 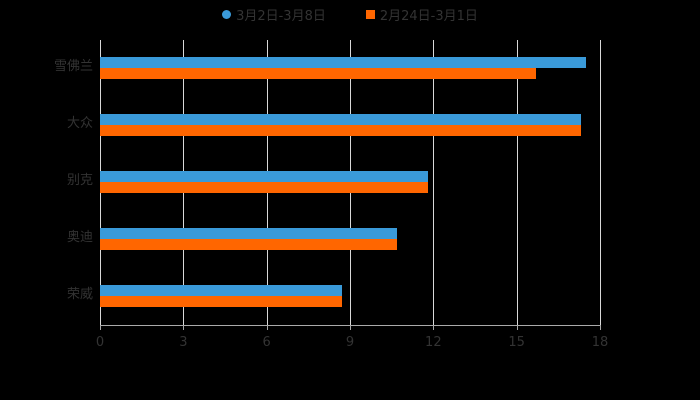 What do you see at coordinates (79, 123) in the screenshot?
I see `category-label: 大众` at bounding box center [79, 123].